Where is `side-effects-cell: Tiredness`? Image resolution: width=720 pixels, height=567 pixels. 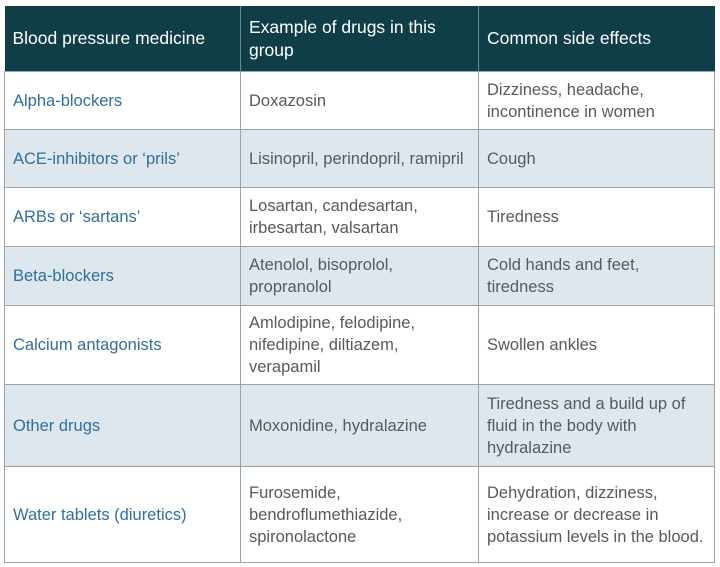
side-effects-cell: Tiredness is located at coordinates (596, 217).